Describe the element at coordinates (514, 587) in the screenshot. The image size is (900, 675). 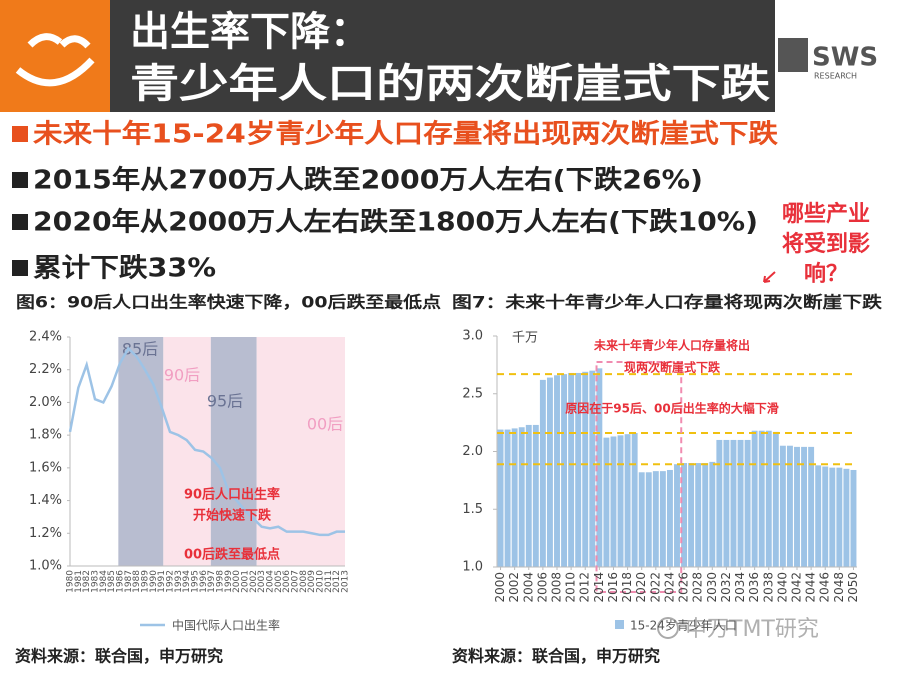
I see `x-tick-label: 2002` at that location.